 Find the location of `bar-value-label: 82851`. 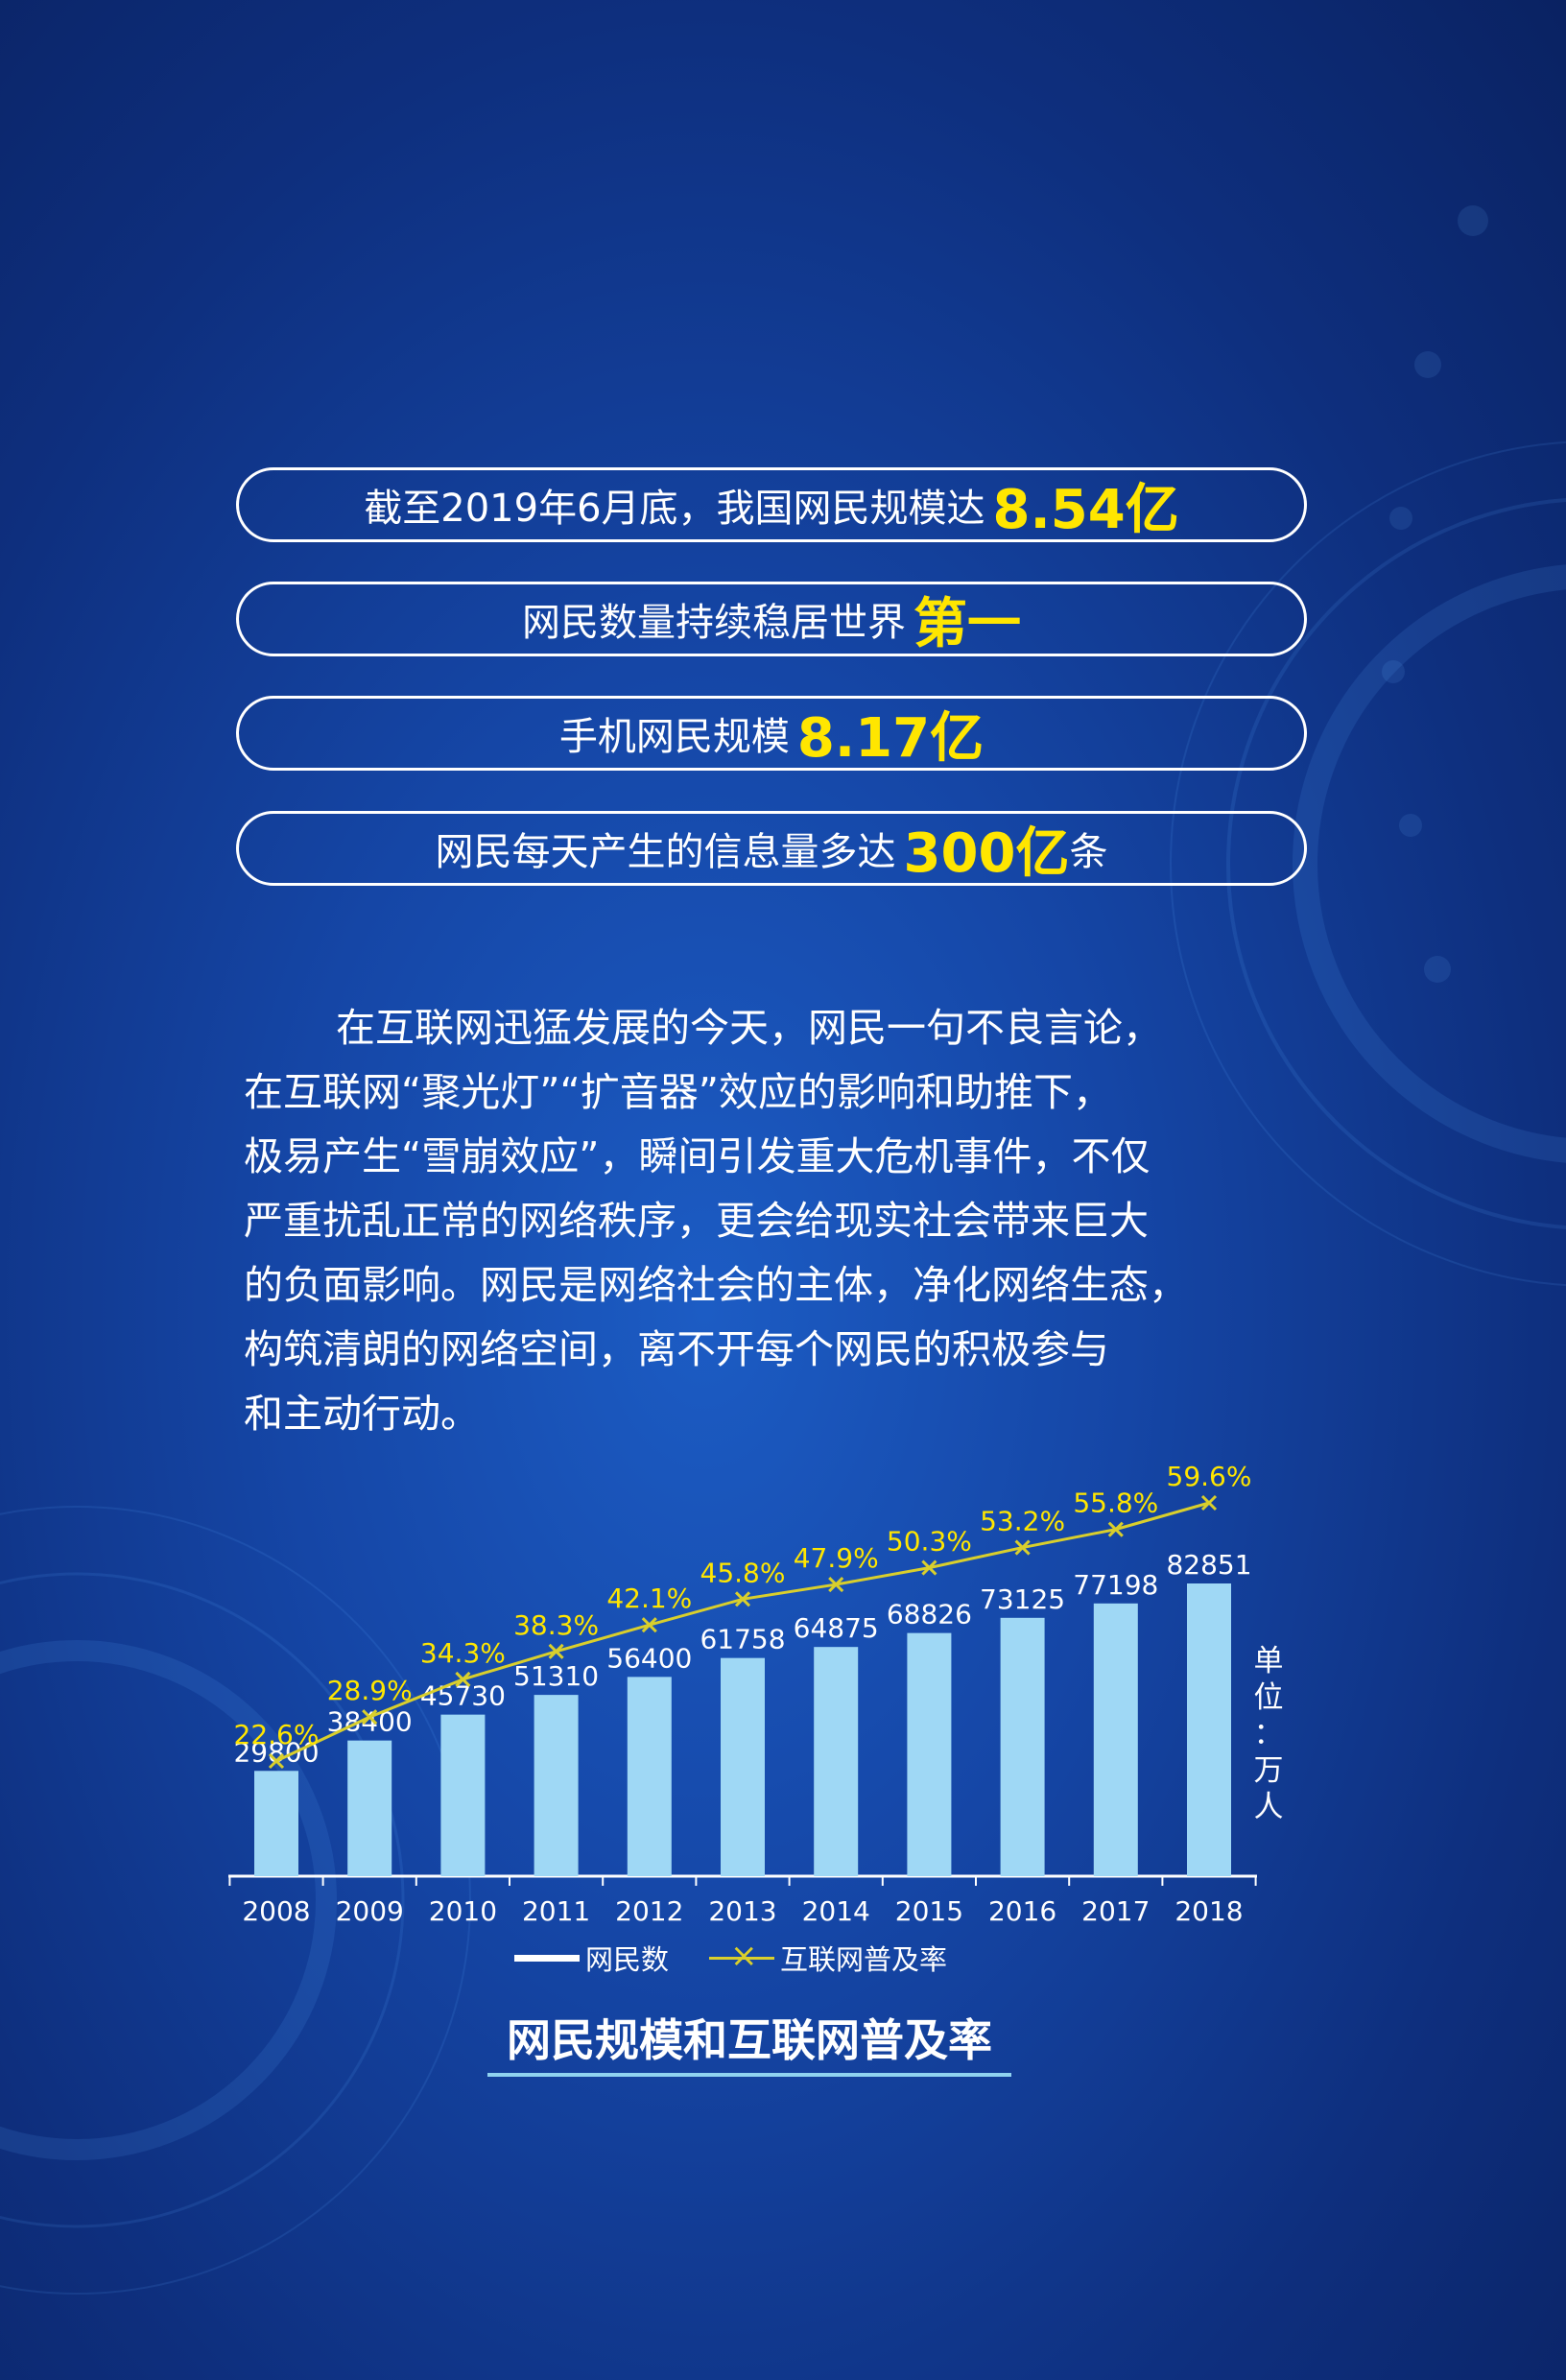

bar-value-label: 82851 is located at coordinates (1208, 1565).